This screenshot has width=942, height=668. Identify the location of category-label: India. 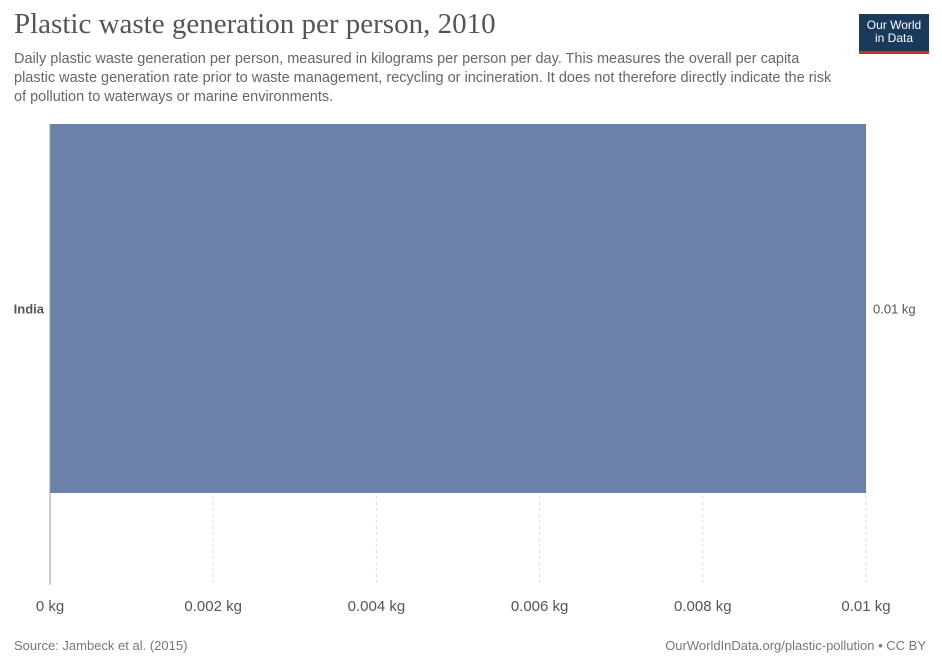
(29, 309).